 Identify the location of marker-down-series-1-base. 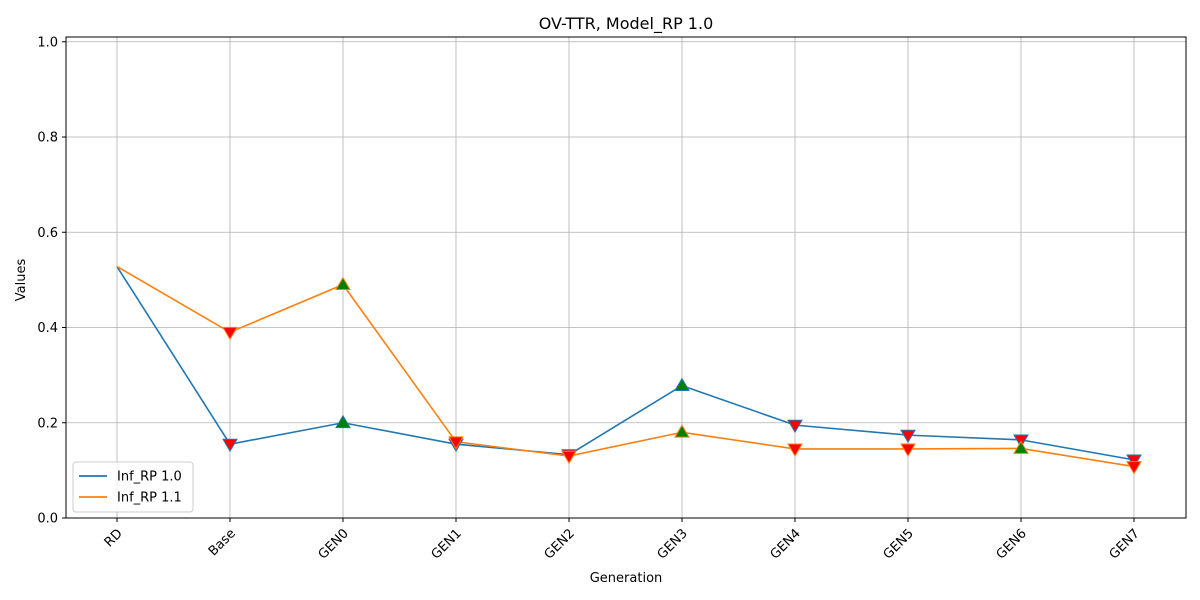
(230, 445).